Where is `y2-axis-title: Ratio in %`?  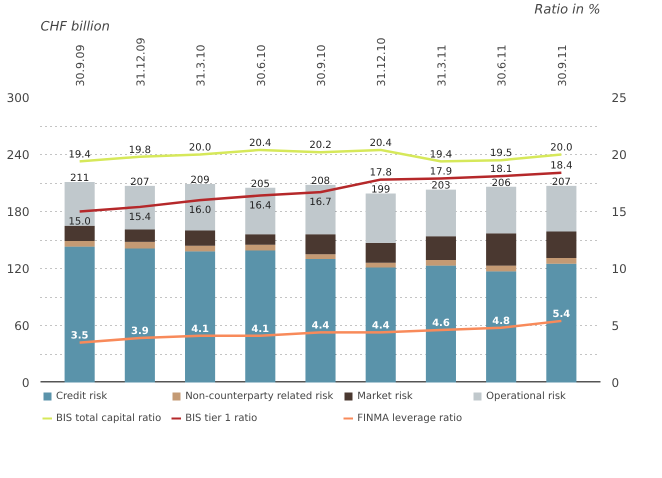
y2-axis-title: Ratio in % is located at coordinates (567, 10).